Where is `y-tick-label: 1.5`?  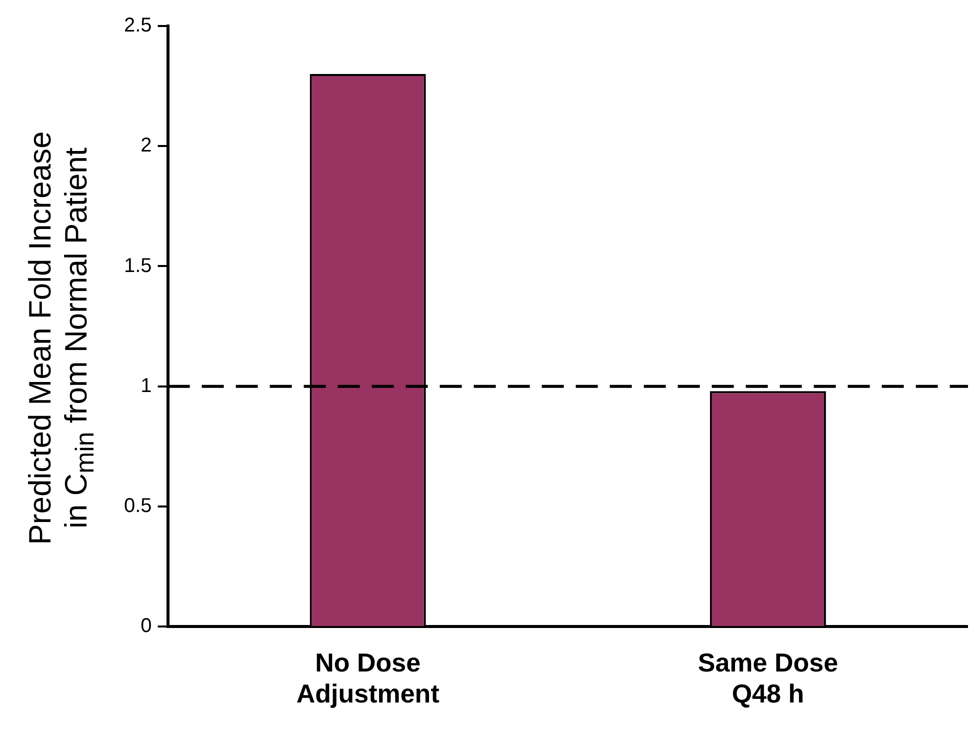
y-tick-label: 1.5 is located at coordinates (138, 265).